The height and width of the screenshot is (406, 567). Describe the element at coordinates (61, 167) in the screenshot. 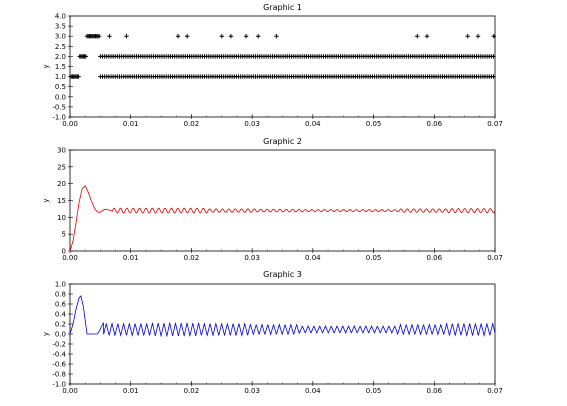

I see `y-tick-label: 25` at that location.